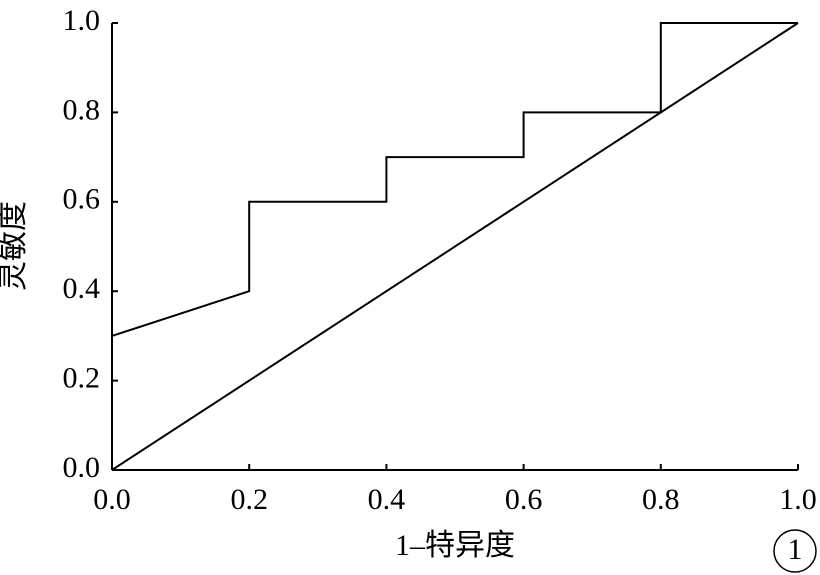 This screenshot has width=820, height=575. Describe the element at coordinates (82, 109) in the screenshot. I see `y-tick-label: 0.8` at that location.